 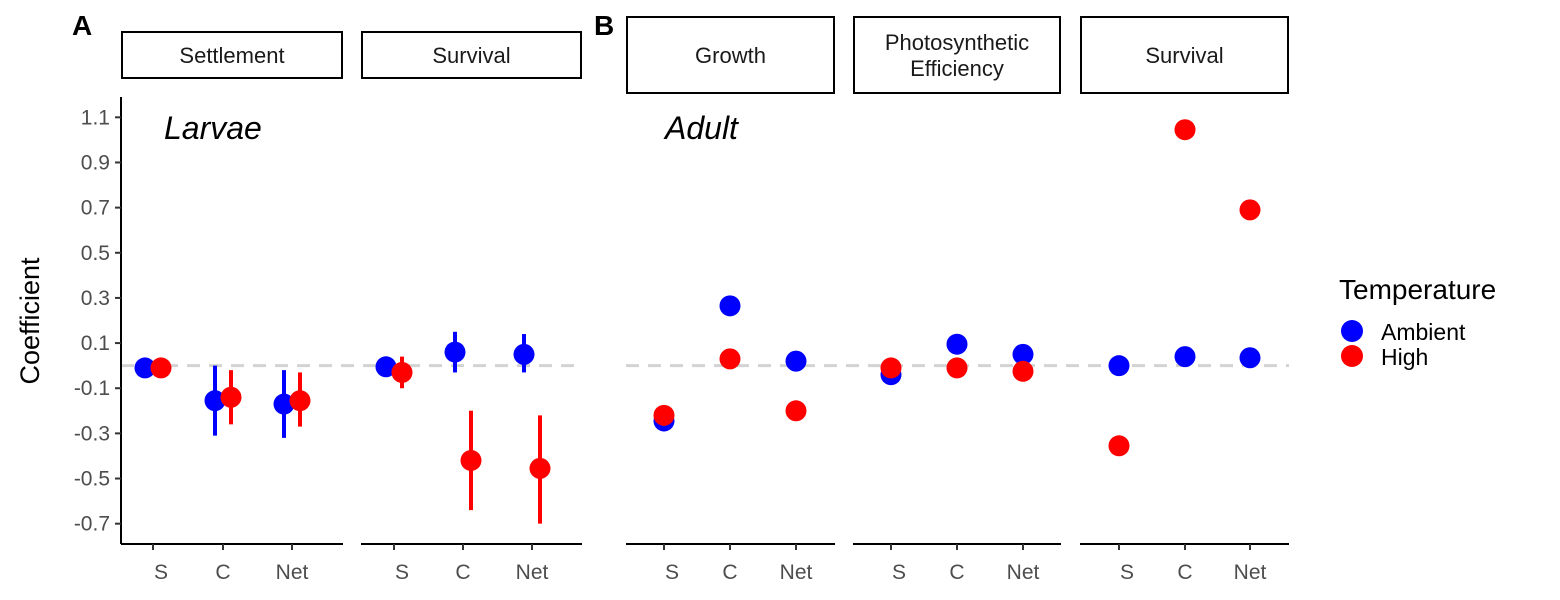 I want to click on facet-strip-label-0-0: Settlement, so click(x=231, y=55).